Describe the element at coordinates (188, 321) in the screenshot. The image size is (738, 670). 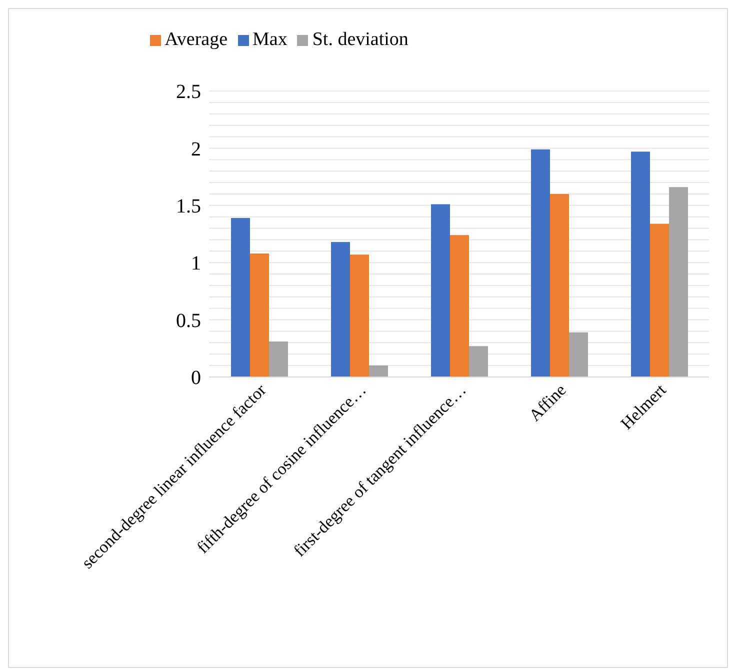
I see `y-tick-label: 0.5` at that location.